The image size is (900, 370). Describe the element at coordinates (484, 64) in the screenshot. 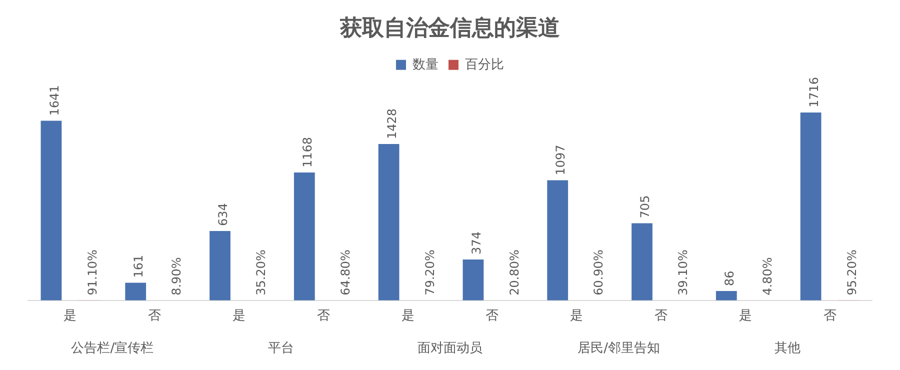

I see `legend-label: 百分比` at that location.